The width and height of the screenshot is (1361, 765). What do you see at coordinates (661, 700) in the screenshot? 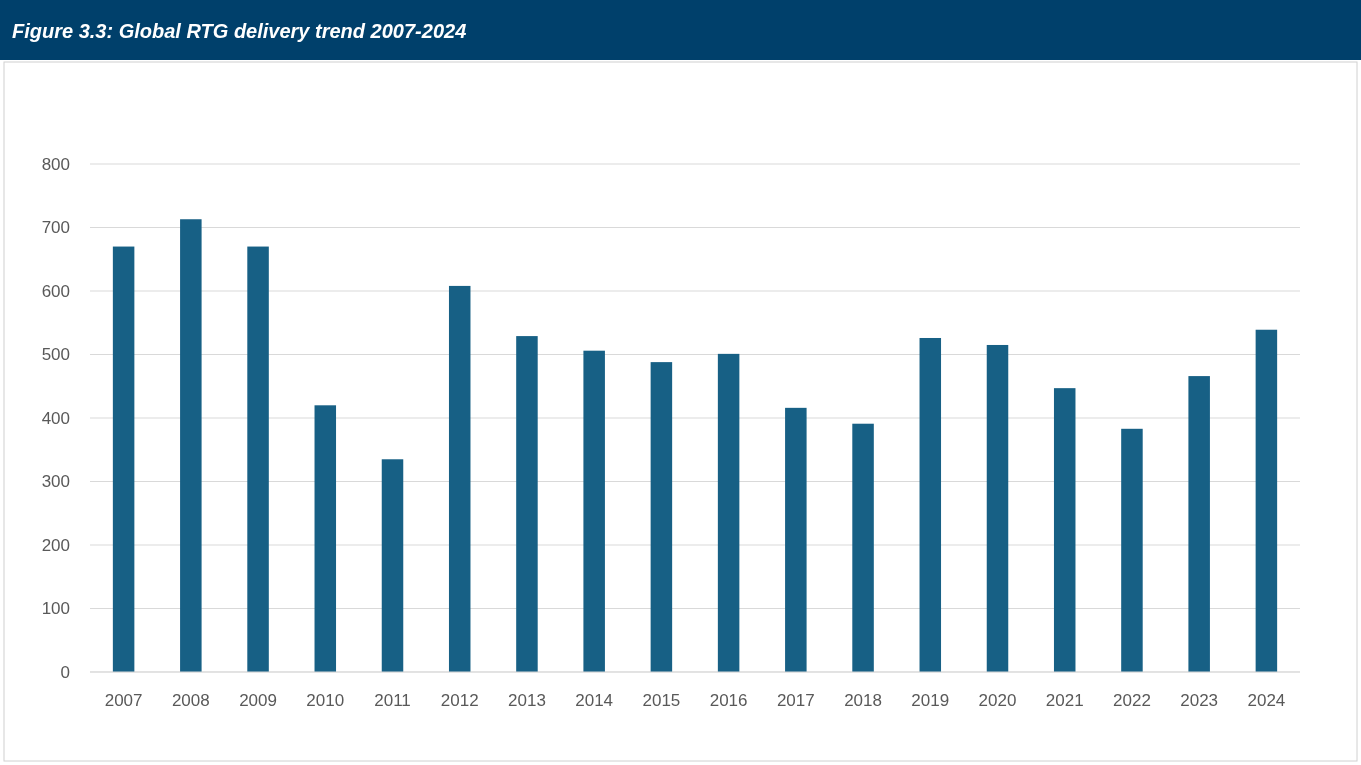
I see `x-tick-label: 2015` at bounding box center [661, 700].